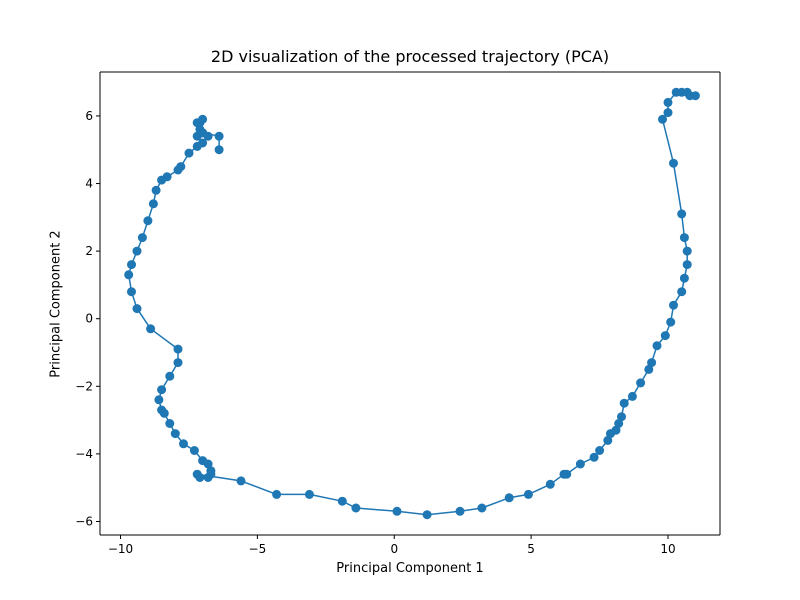 This screenshot has height=600, width=800. What do you see at coordinates (410, 568) in the screenshot?
I see `x-axis-label: Principal Component 1` at bounding box center [410, 568].